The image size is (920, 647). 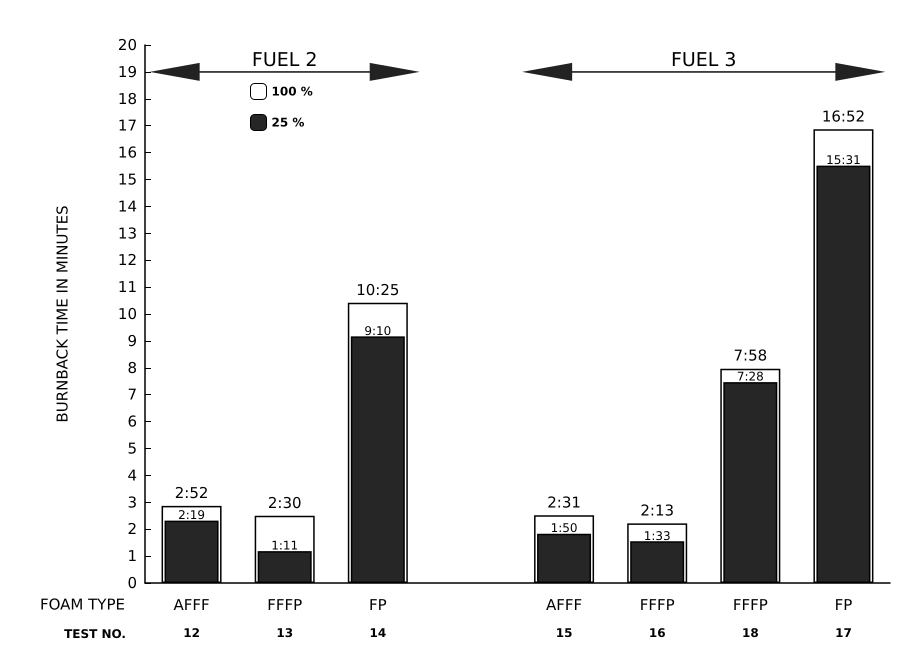 What do you see at coordinates (378, 331) in the screenshot?
I see `data-label: 9:10` at bounding box center [378, 331].